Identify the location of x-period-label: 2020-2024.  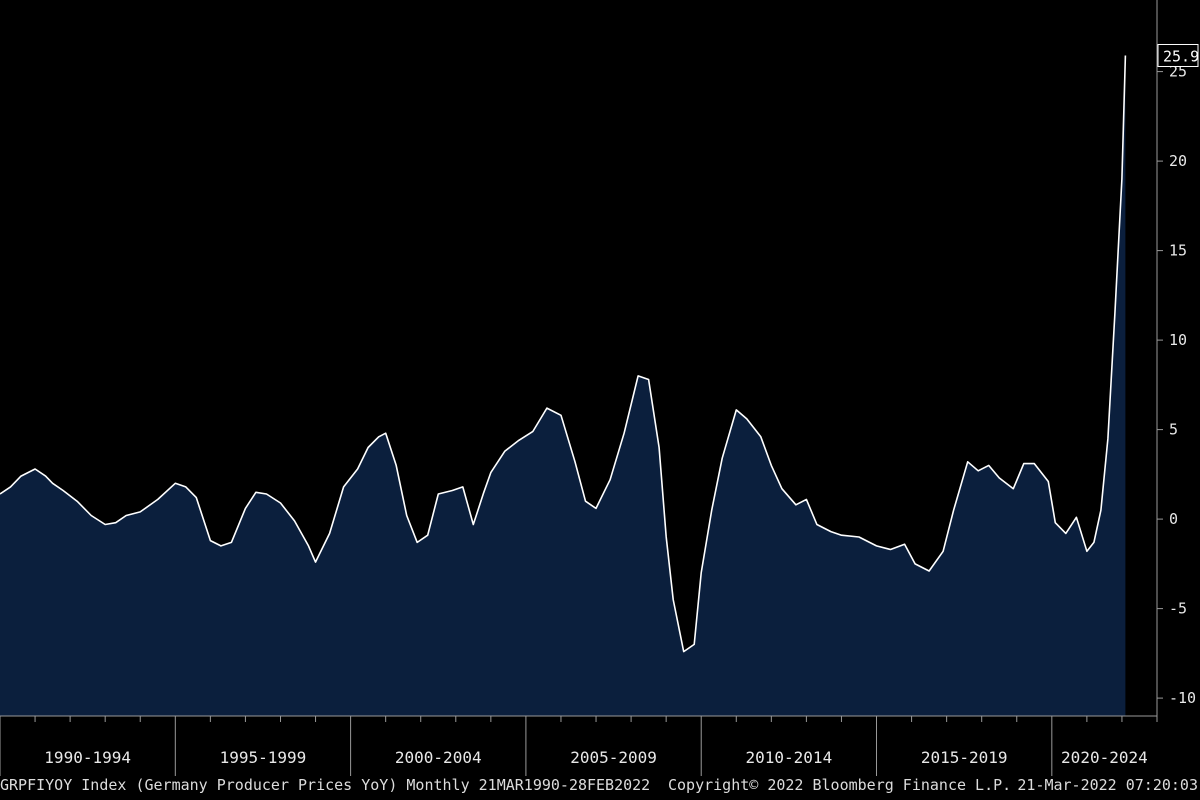
(1104, 757).